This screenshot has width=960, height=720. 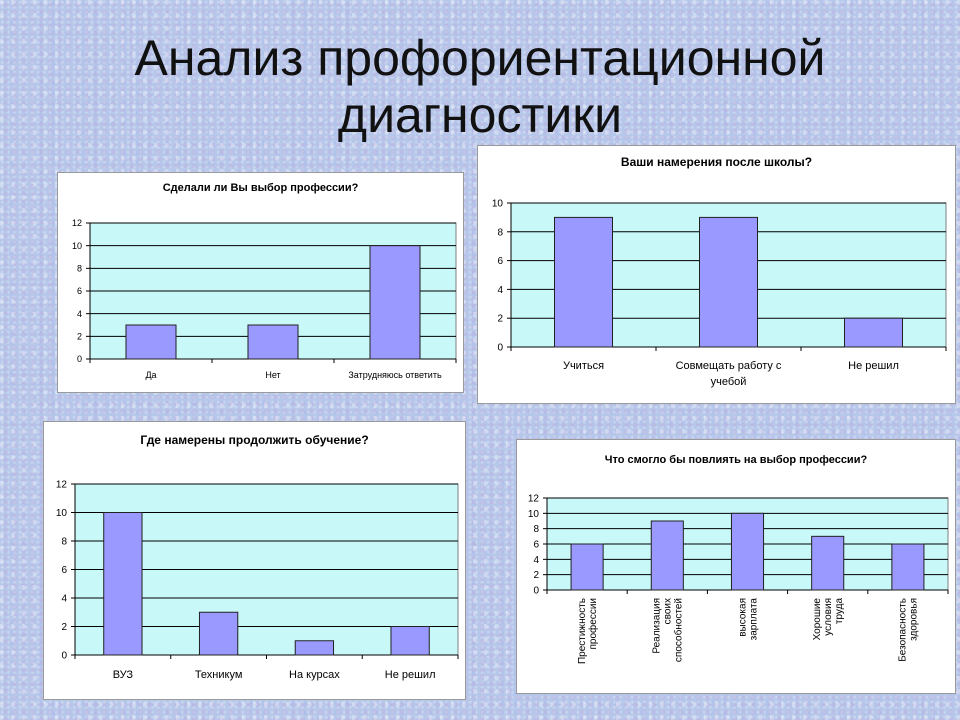 What do you see at coordinates (150, 375) in the screenshot?
I see `x-category-label: Да` at bounding box center [150, 375].